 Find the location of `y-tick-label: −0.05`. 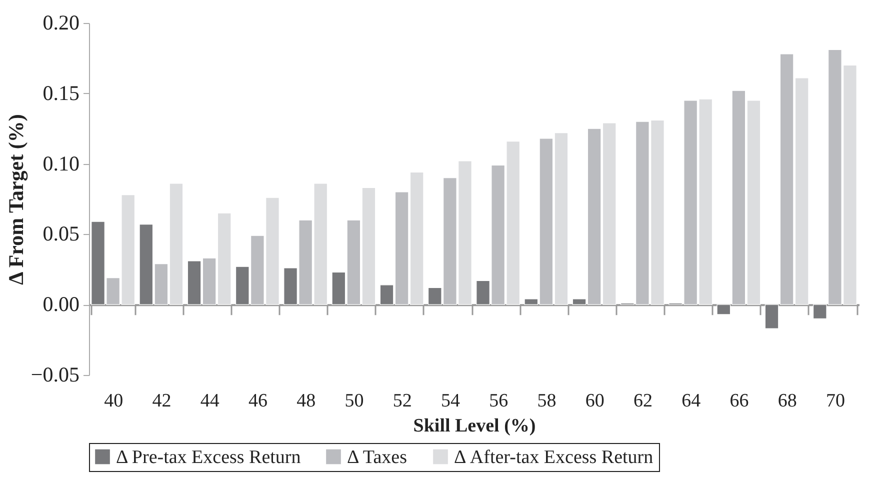

y-tick-label: −0.05 is located at coordinates (55, 374).